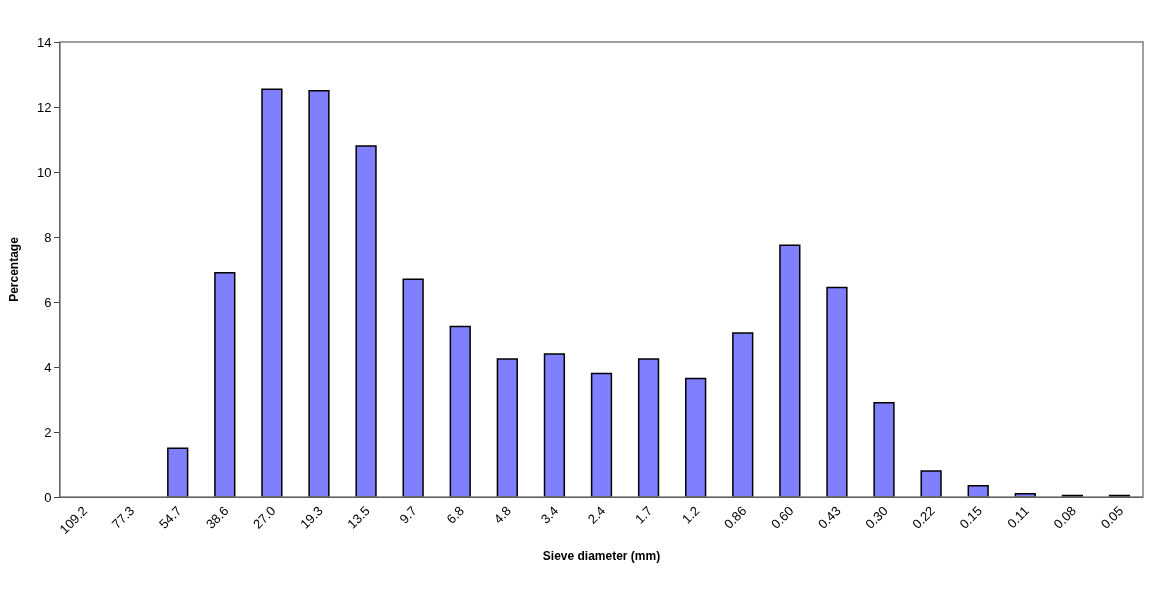  What do you see at coordinates (48, 302) in the screenshot?
I see `y-tick-label: 6` at bounding box center [48, 302].